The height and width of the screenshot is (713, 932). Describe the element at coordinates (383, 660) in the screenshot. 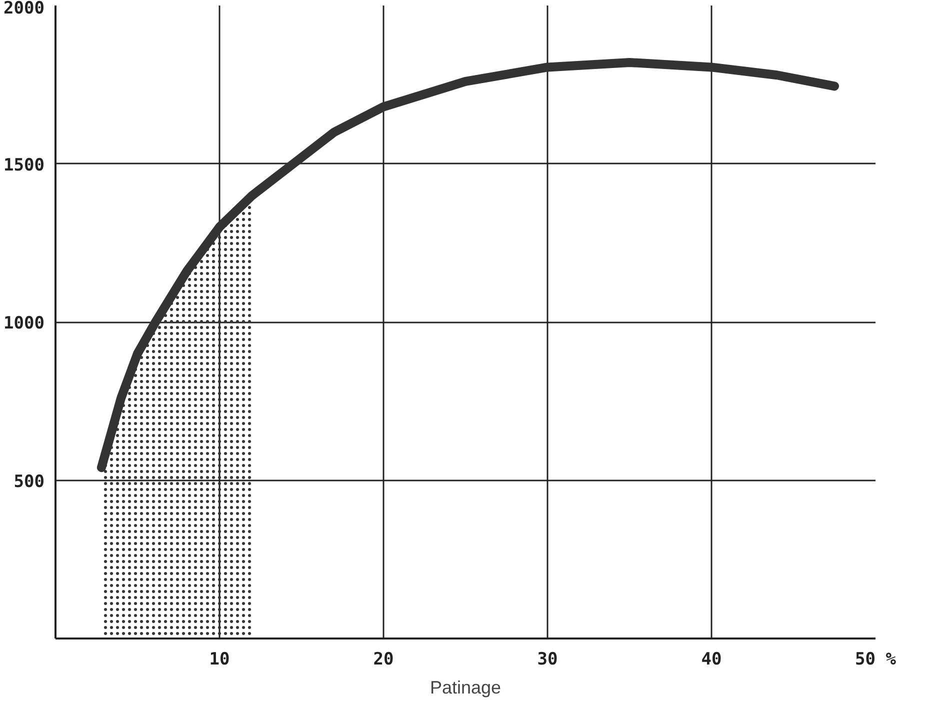

I see `x-tick-label: 20` at that location.